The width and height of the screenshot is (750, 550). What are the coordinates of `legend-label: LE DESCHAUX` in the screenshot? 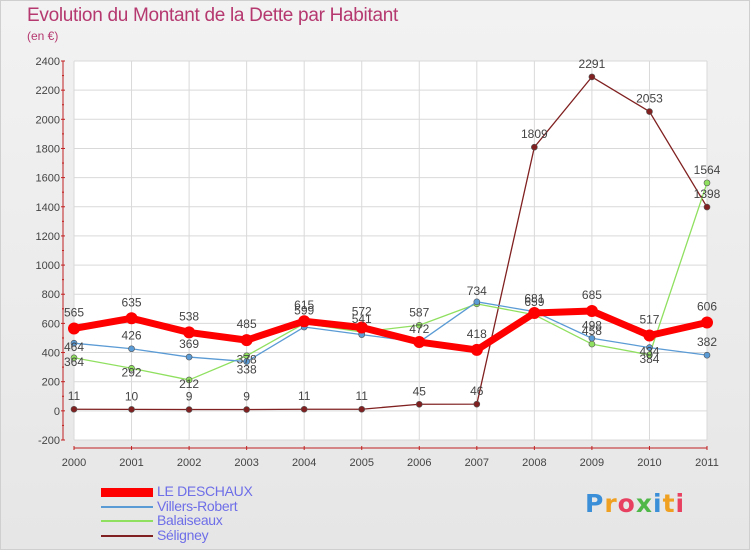 It's located at (205, 491).